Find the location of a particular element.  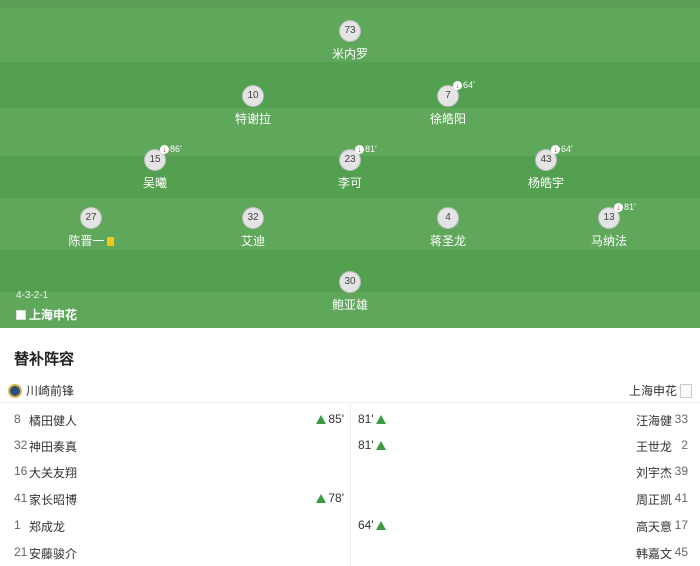

home-sub-number: 32 is located at coordinates (21, 445).